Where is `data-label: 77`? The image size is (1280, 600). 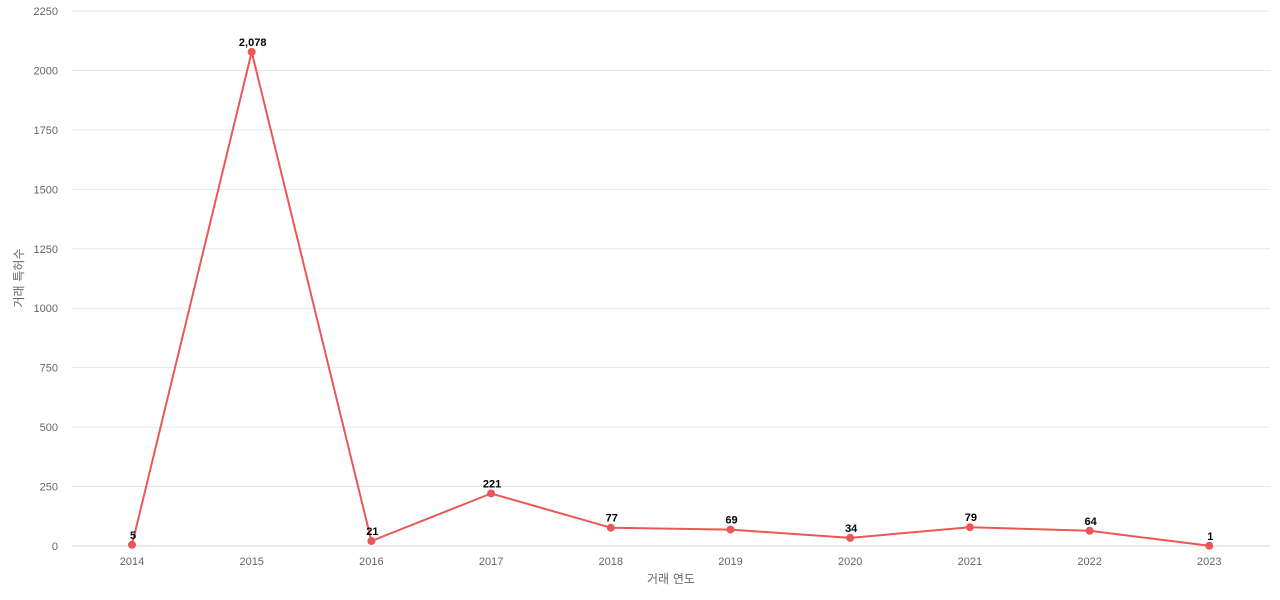
data-label: 77 is located at coordinates (612, 519).